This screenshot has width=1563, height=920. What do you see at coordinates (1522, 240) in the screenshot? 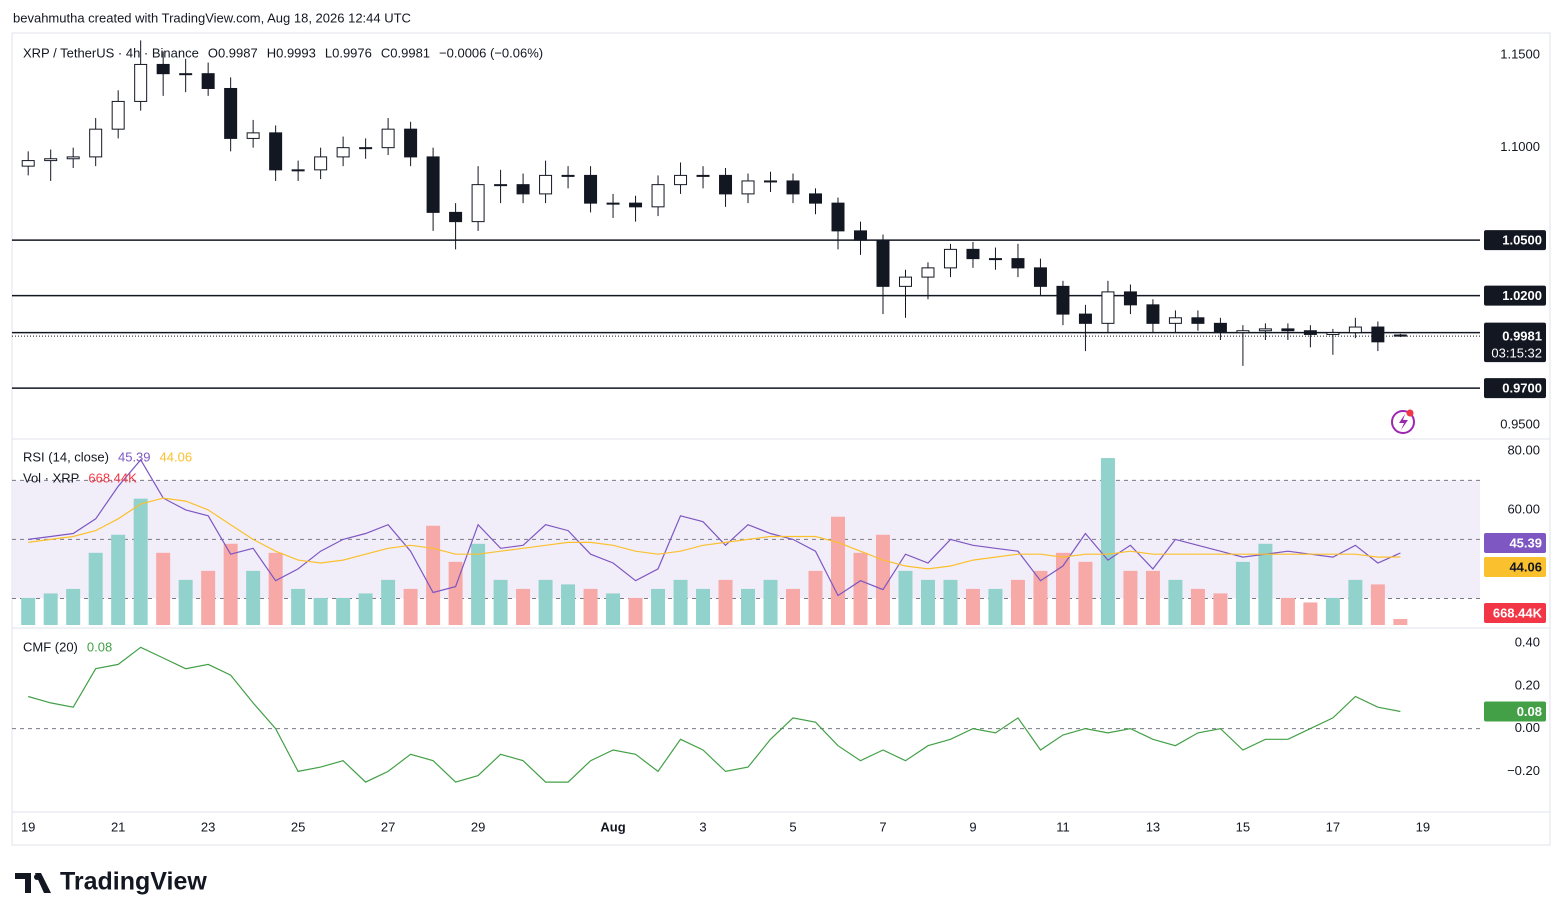
I see `level-label: 1.0500` at bounding box center [1522, 240].